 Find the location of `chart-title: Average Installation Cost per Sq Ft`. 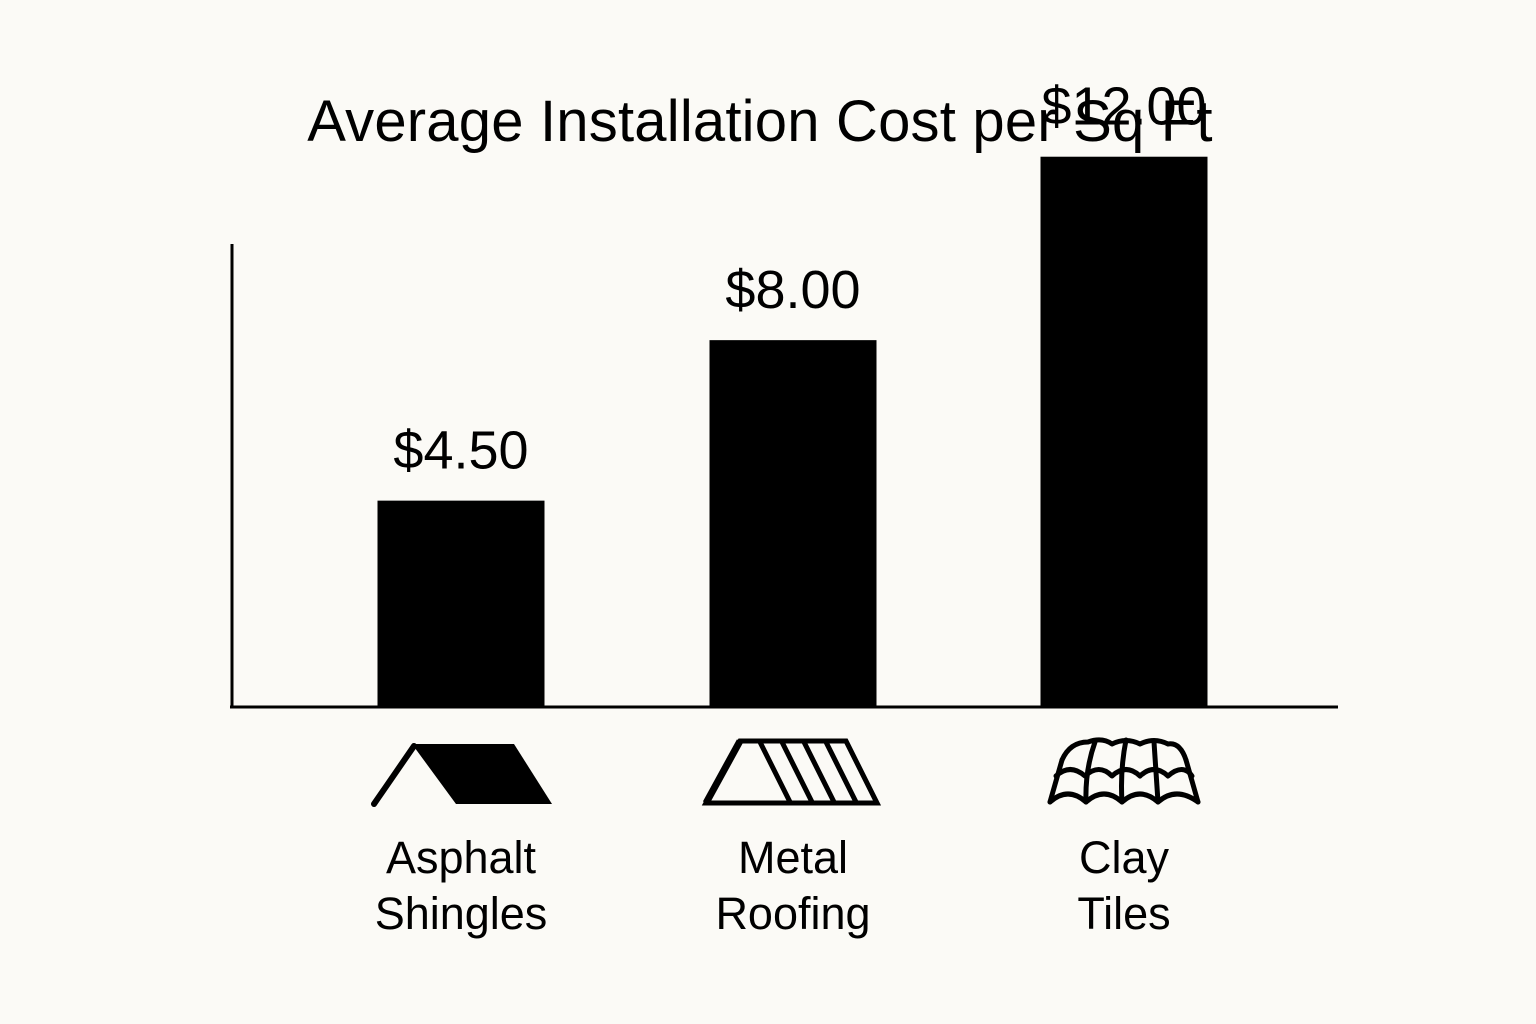

chart-title: Average Installation Cost per Sq Ft is located at coordinates (760, 121).